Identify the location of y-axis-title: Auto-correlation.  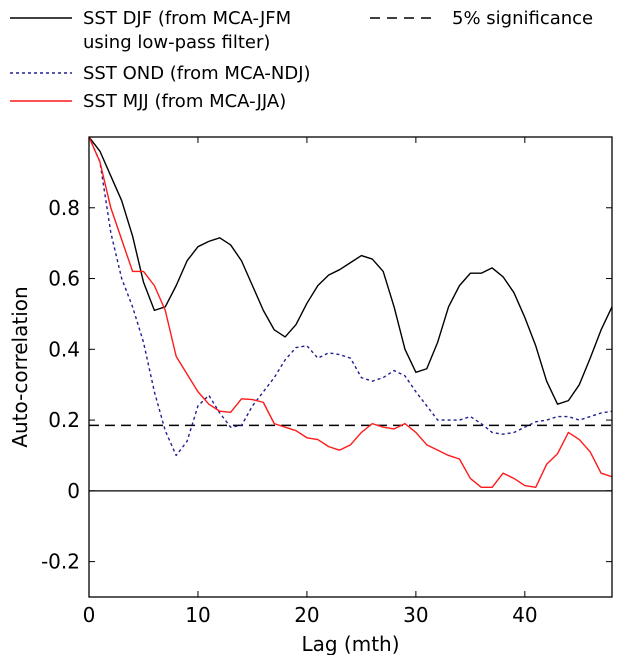
(20, 366).